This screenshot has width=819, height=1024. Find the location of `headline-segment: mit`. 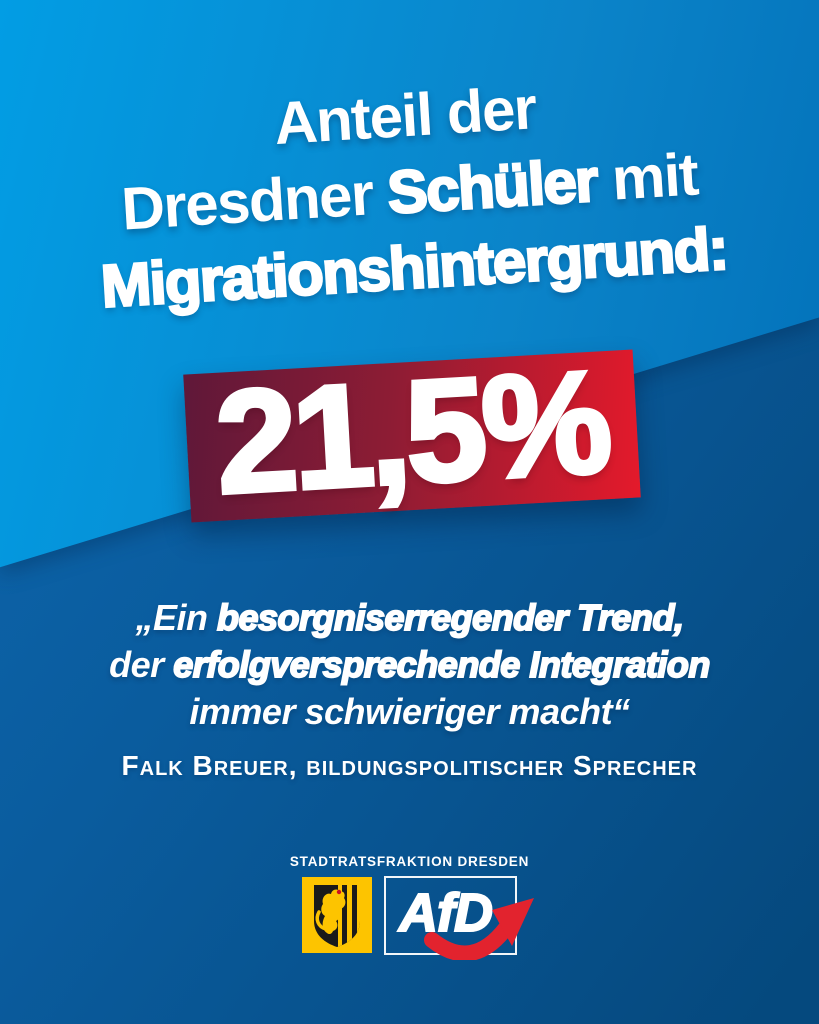

headline-segment: mit is located at coordinates (647, 177).